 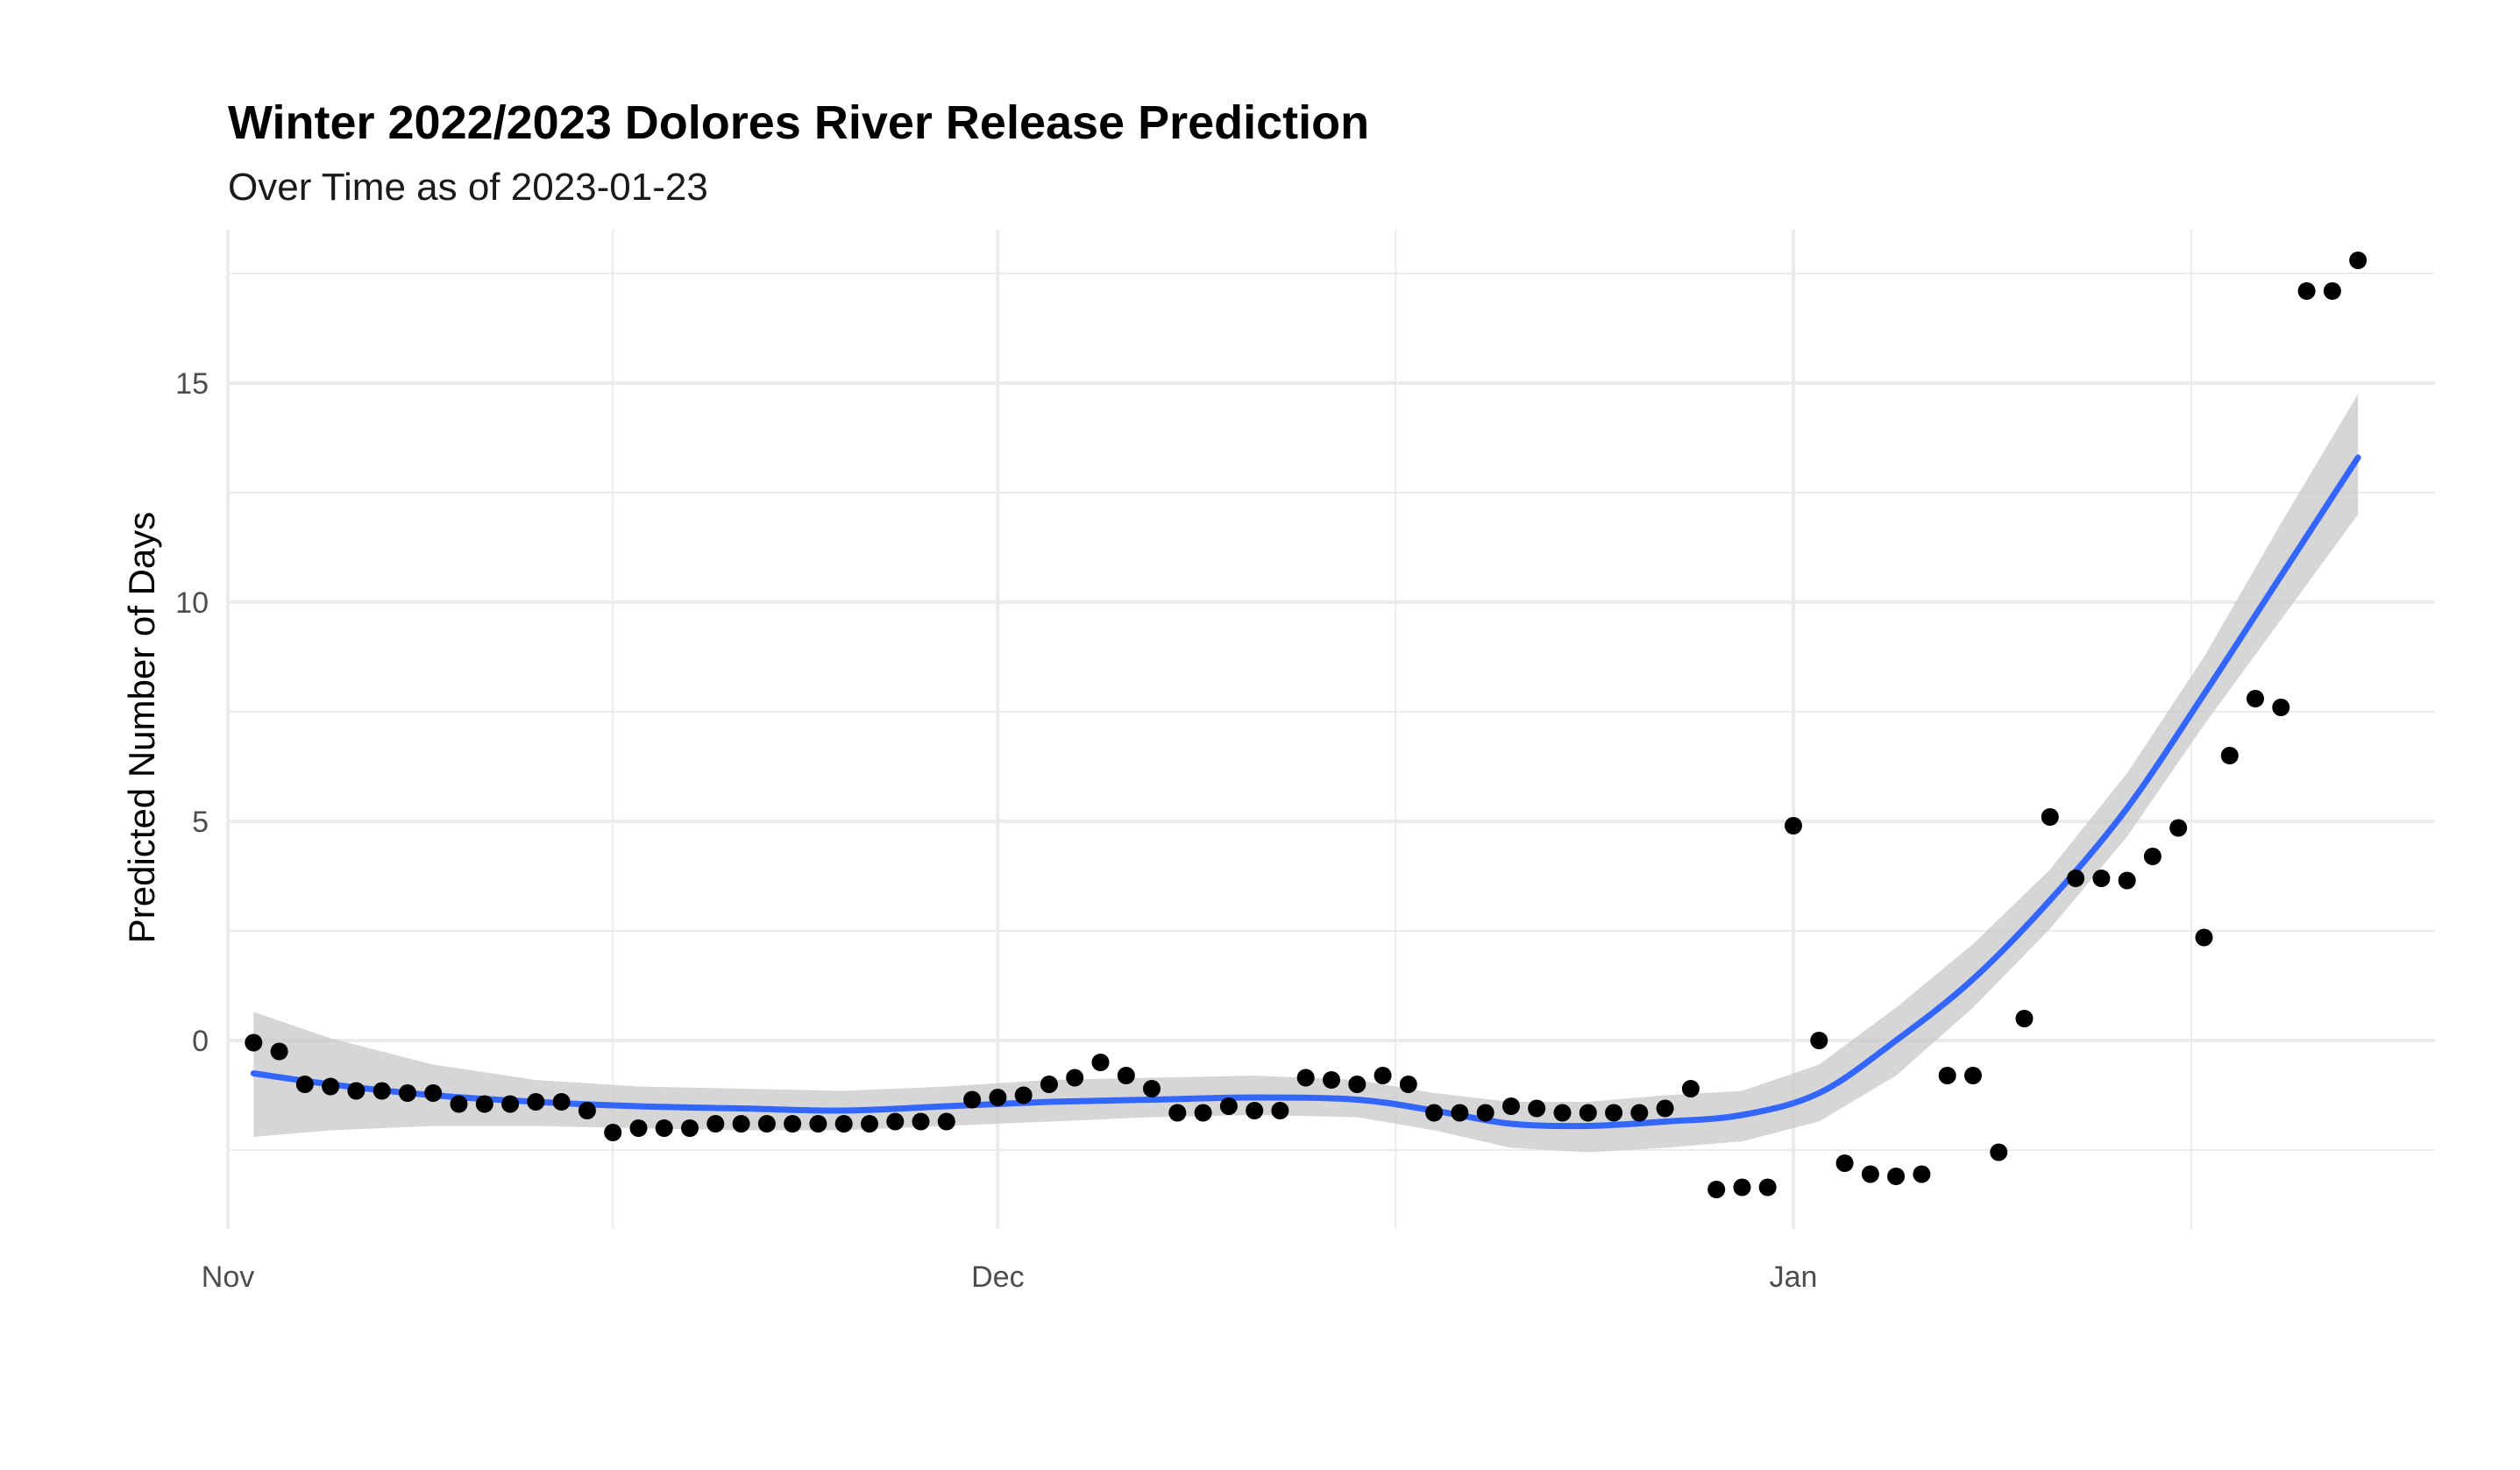 What do you see at coordinates (997, 1277) in the screenshot?
I see `x-tick-label: Dec` at bounding box center [997, 1277].